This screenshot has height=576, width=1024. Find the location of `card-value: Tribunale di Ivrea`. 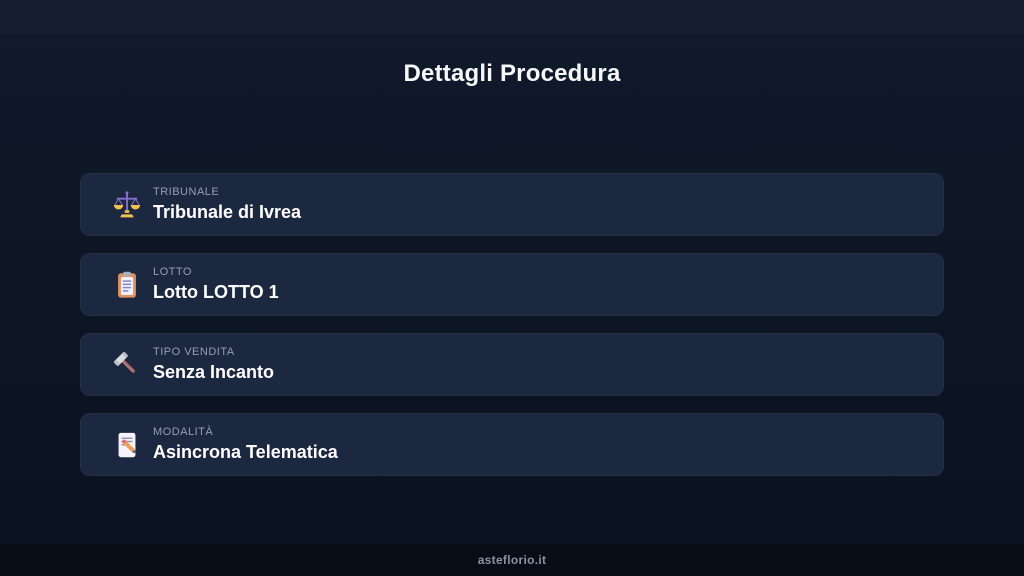

card-value: Tribunale di Ivrea is located at coordinates (227, 212).